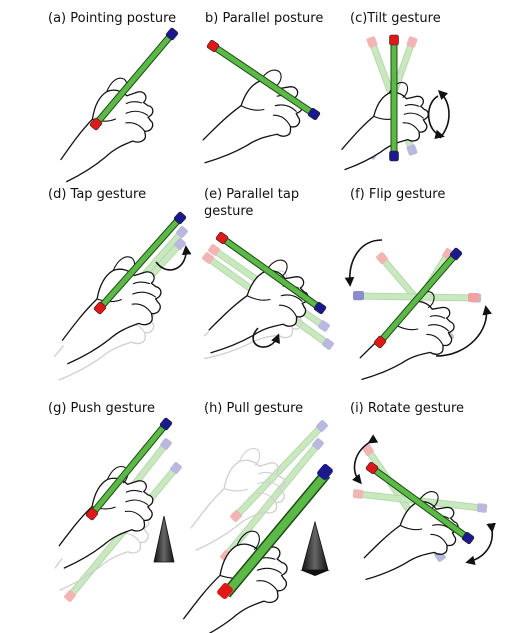  What do you see at coordinates (254, 408) in the screenshot?
I see `caption-h: (h) Pull gesture` at bounding box center [254, 408].